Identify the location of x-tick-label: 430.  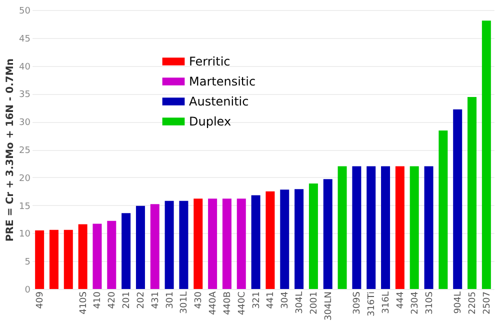
(199, 300).